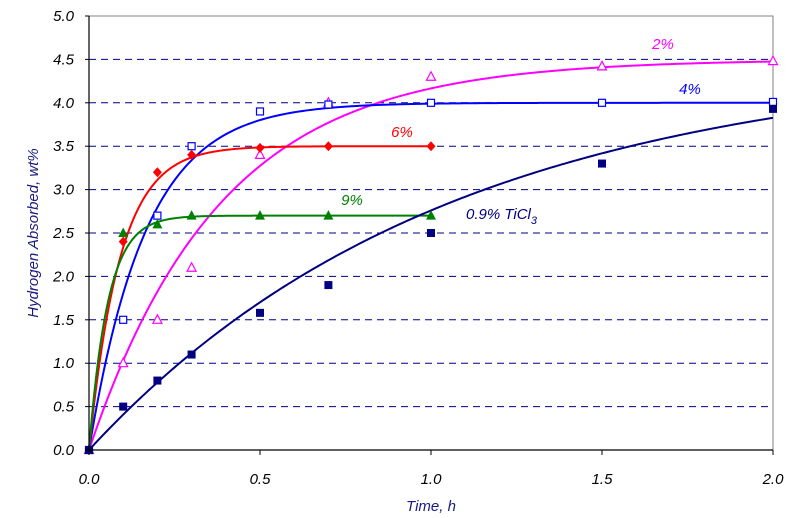 This screenshot has height=518, width=795. I want to click on x-tick-label: 0.0, so click(90, 479).